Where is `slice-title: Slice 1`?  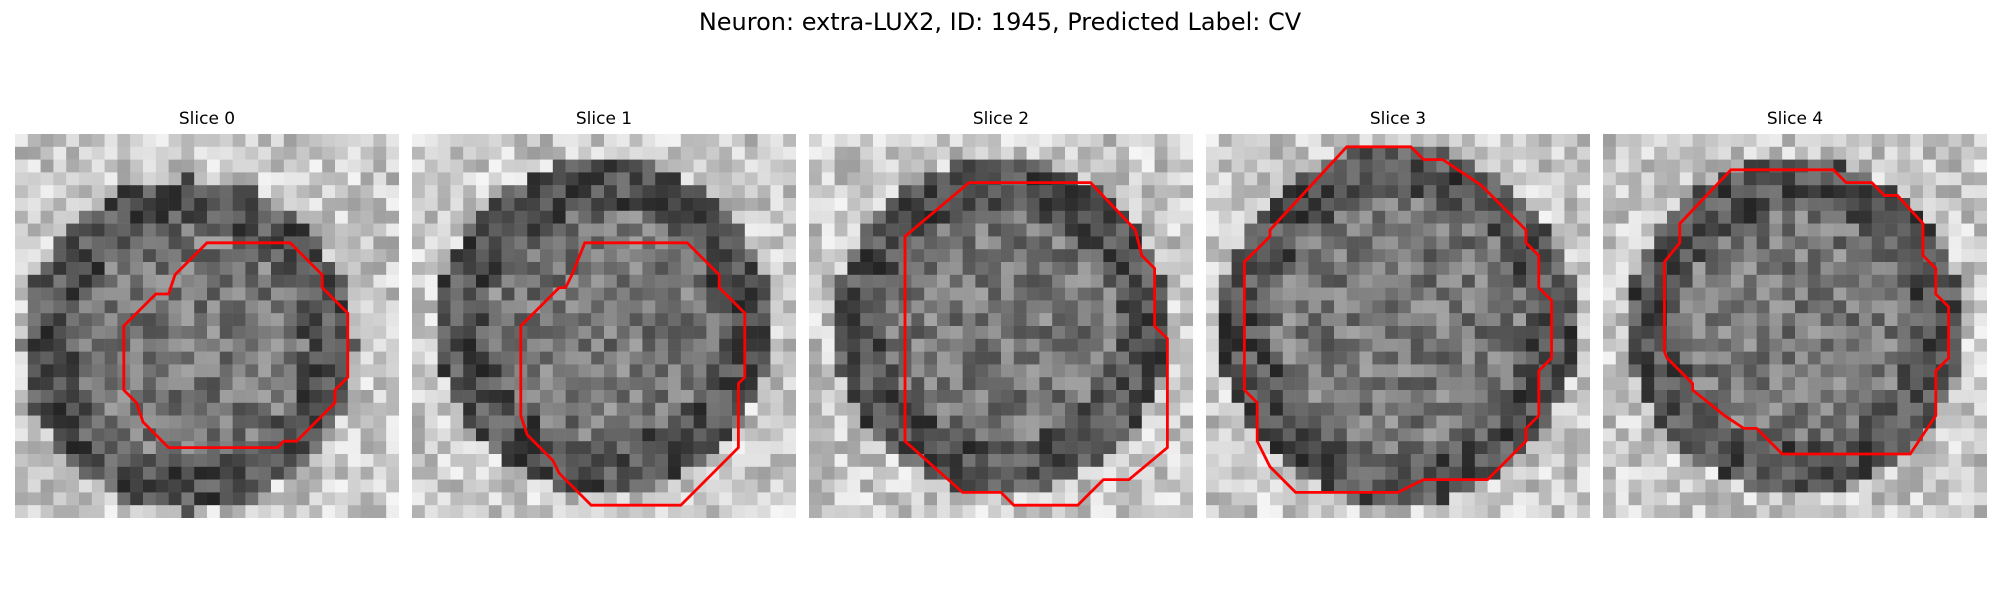 slice-title: Slice 1 is located at coordinates (604, 119).